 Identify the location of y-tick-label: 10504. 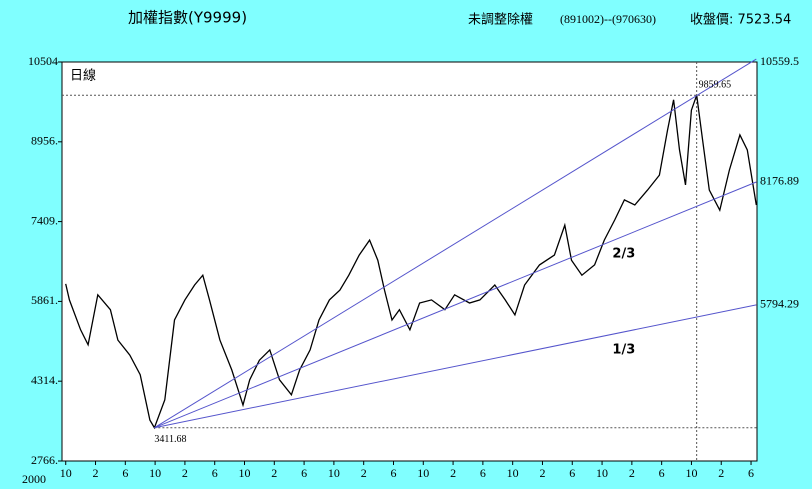
(43, 61).